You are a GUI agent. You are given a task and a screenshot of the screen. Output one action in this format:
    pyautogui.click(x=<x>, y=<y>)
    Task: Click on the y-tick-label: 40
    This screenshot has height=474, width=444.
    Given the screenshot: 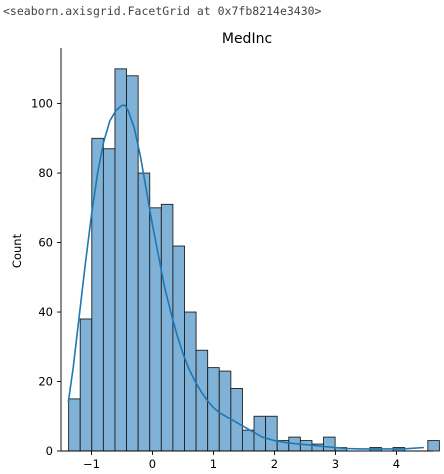 What is the action you would take?
    pyautogui.click(x=45, y=312)
    